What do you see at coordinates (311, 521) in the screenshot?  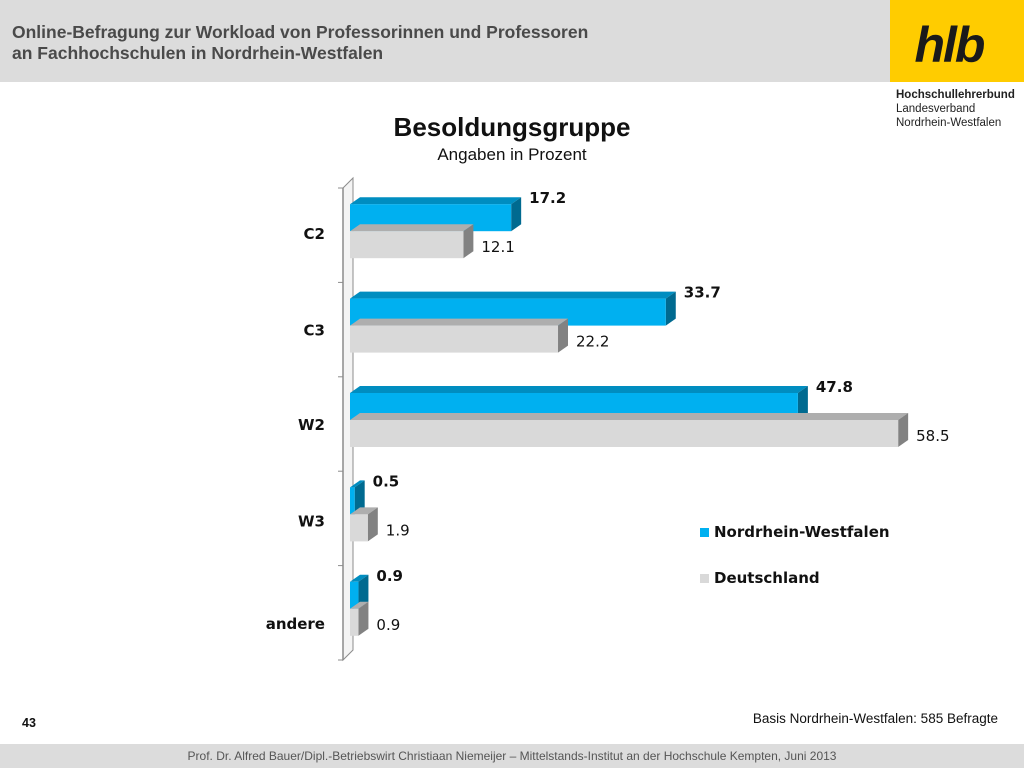 I see `category-label: W3` at bounding box center [311, 521].